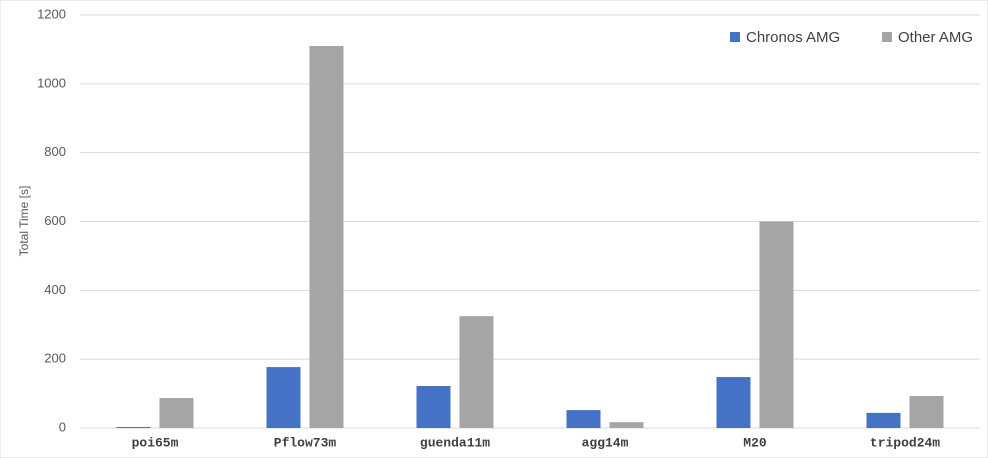  Describe the element at coordinates (305, 442) in the screenshot. I see `x-tick-label: Pflow73m` at that location.